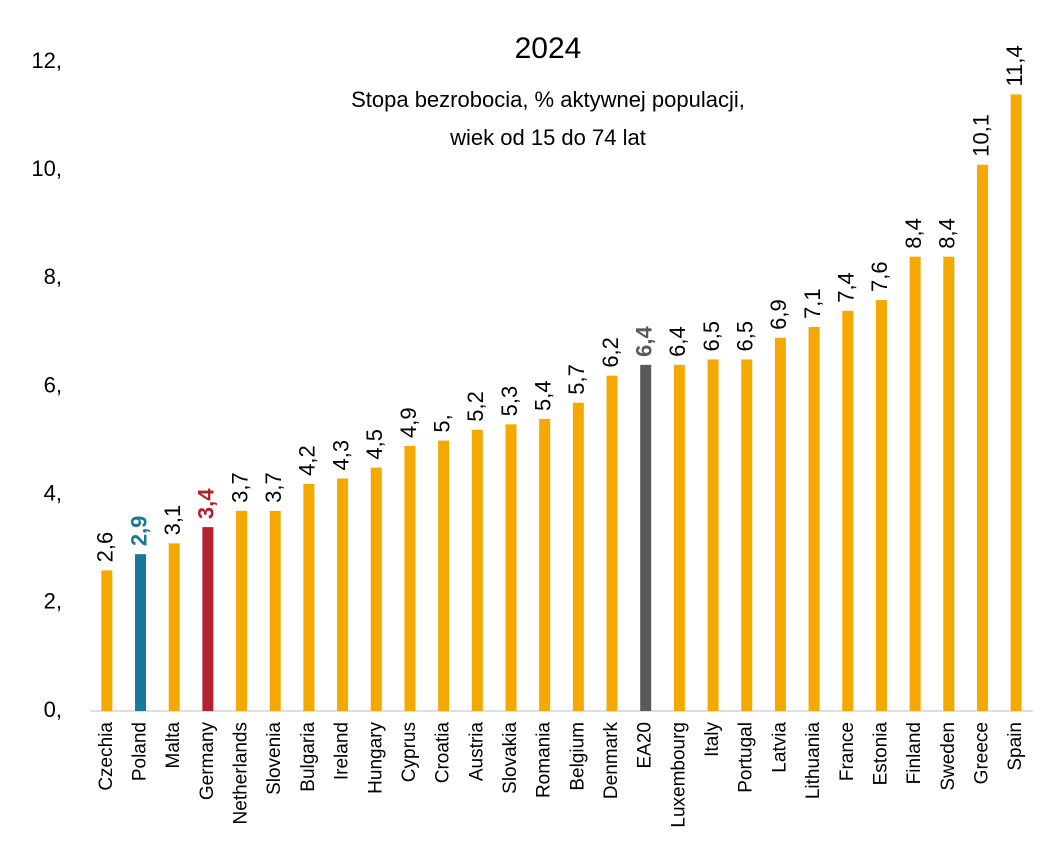 This screenshot has width=1040, height=866. What do you see at coordinates (207, 761) in the screenshot?
I see `x-tick-label: Germany` at bounding box center [207, 761].